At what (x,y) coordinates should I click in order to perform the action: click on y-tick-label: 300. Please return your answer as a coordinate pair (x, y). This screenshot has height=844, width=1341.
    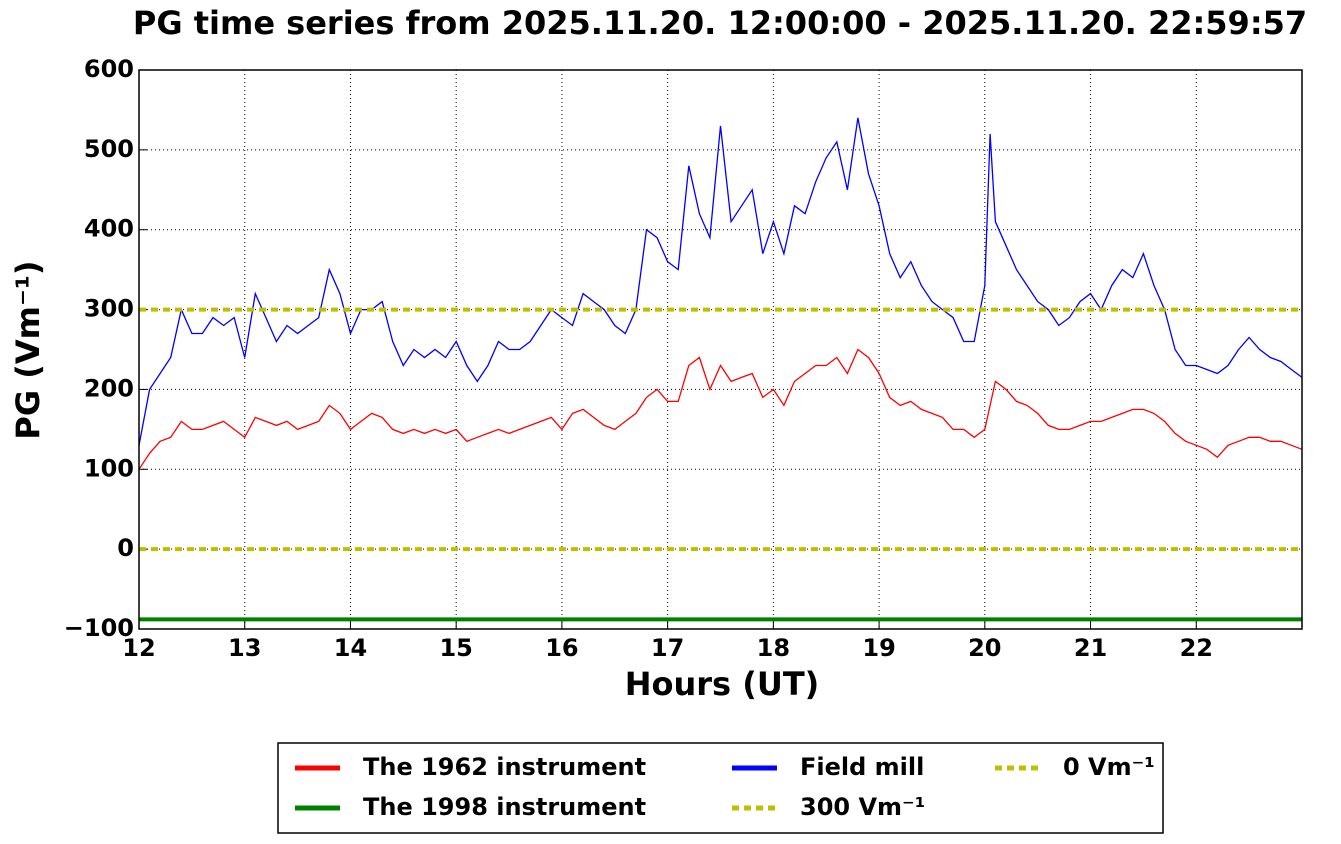
    Looking at the image, I should click on (109, 309).